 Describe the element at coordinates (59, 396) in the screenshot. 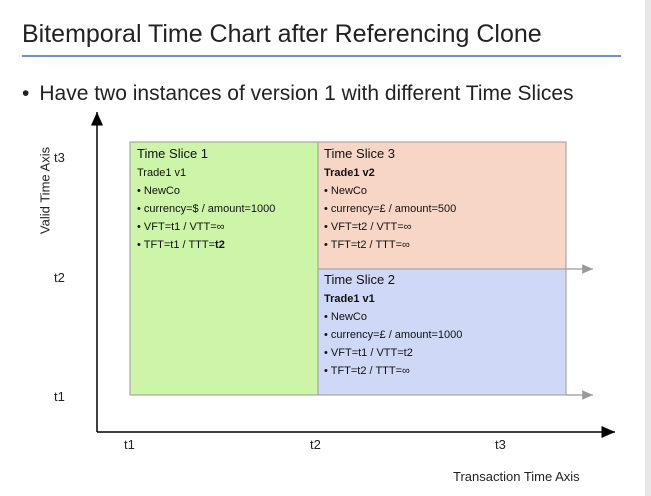

I see `y-tick-t1: t1` at that location.